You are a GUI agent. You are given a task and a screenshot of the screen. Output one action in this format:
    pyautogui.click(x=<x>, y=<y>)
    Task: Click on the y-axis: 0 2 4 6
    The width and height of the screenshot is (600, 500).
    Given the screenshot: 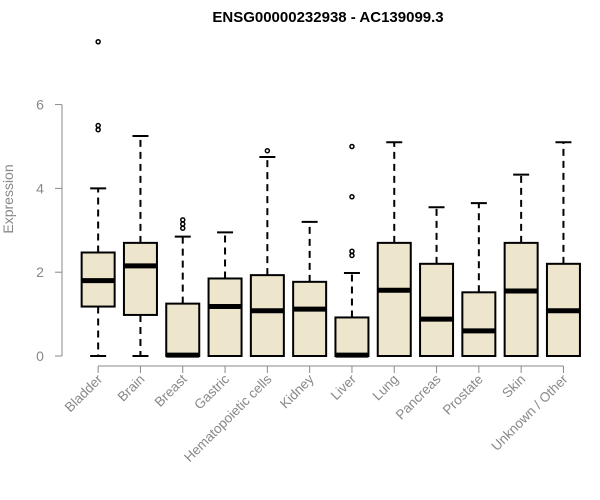 What is the action you would take?
    pyautogui.click(x=49, y=230)
    